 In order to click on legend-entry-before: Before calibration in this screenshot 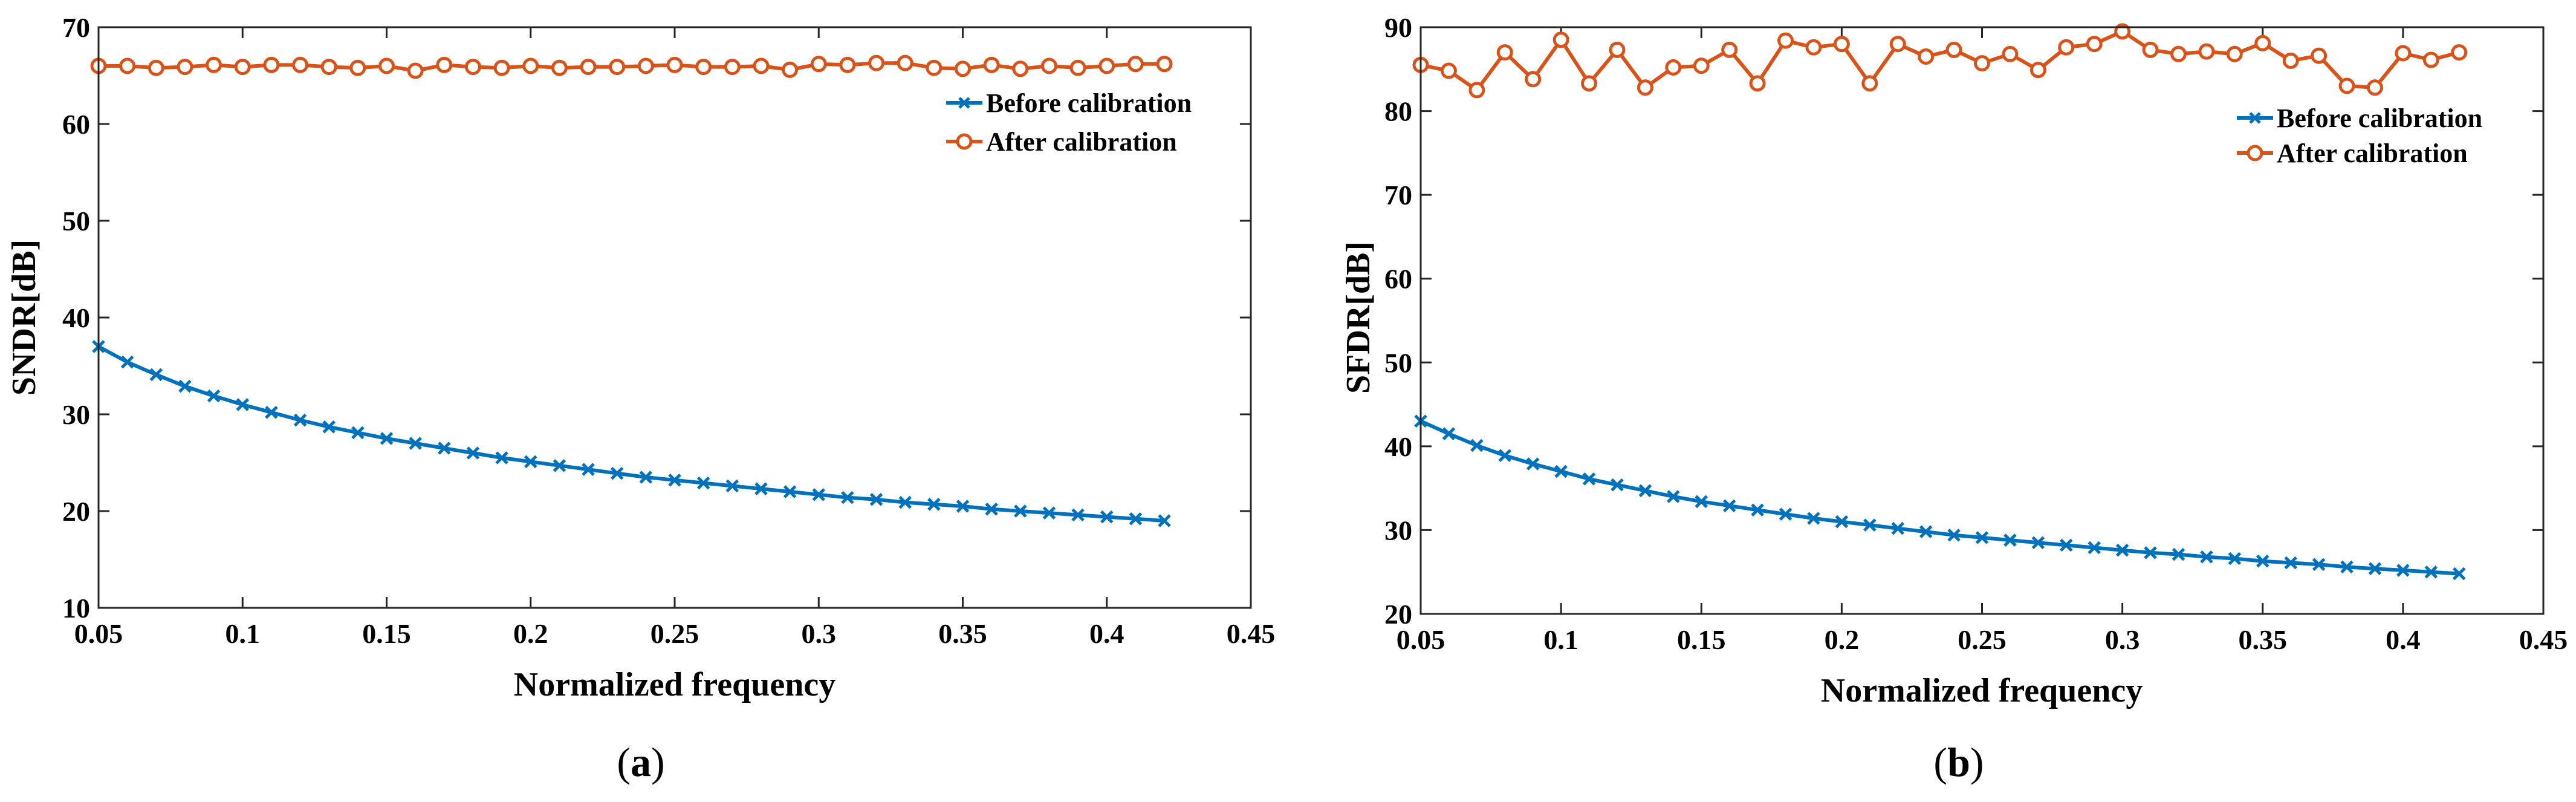, I will do `click(2360, 118)`.